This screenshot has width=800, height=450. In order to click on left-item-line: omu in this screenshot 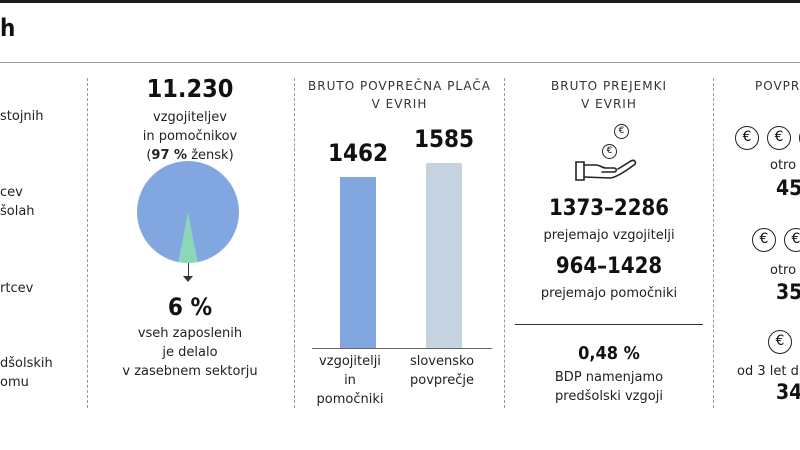, I will do `click(14, 382)`.